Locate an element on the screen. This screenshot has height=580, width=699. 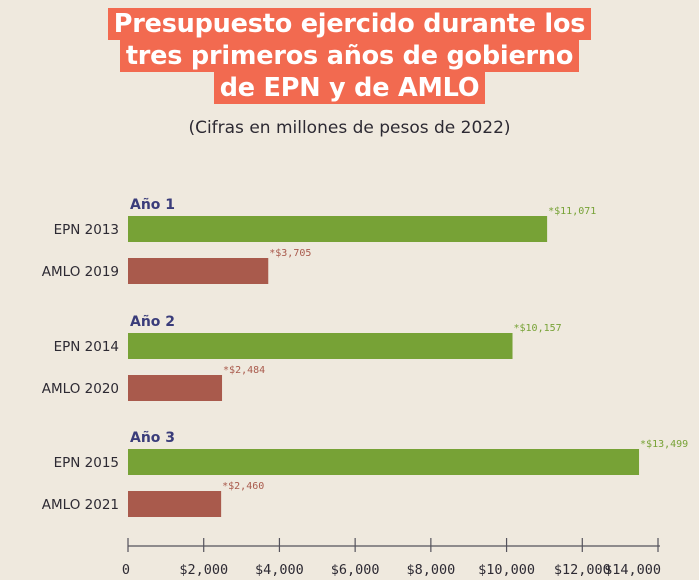
value-label: *$2,484 is located at coordinates (244, 370).